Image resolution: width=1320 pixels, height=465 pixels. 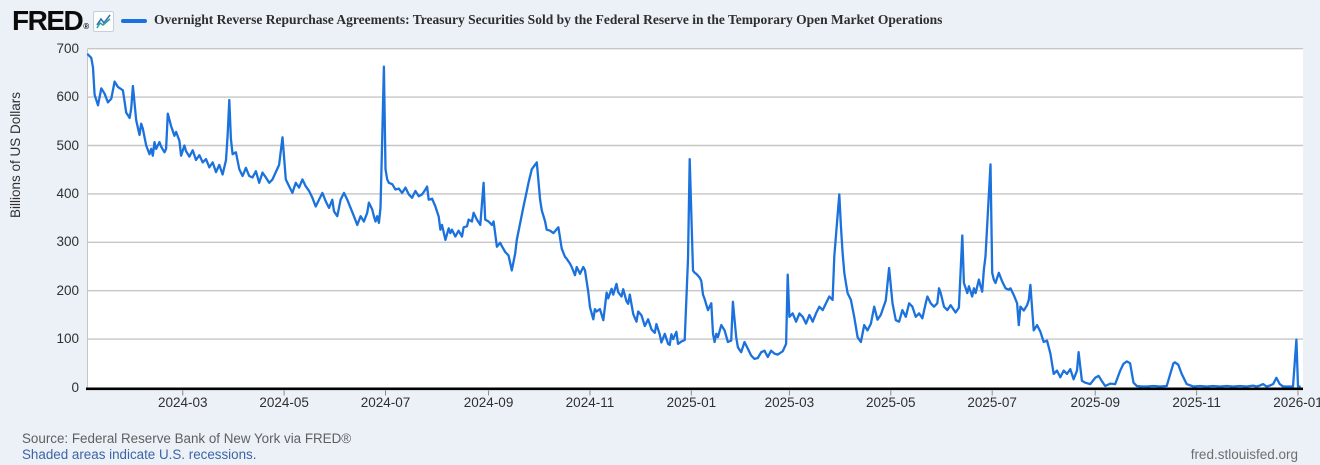 I want to click on x-tick-label: 2024-11, so click(x=590, y=402).